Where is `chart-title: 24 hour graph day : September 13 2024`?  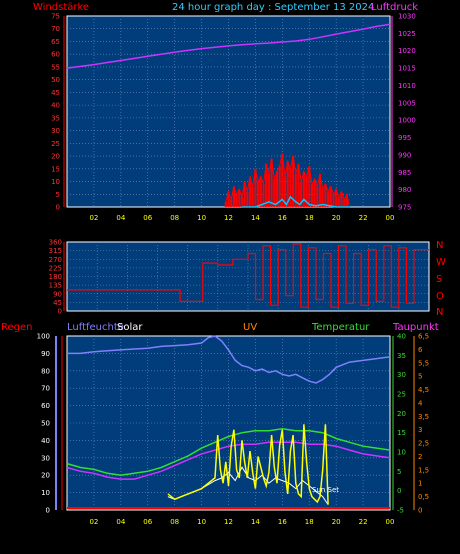 chart-title: 24 hour graph day : September 13 2024 is located at coordinates (273, 7).